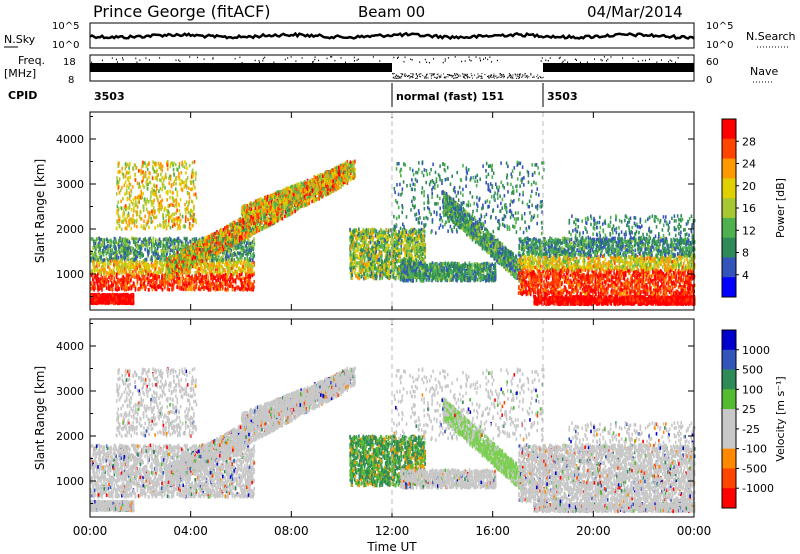 The width and height of the screenshot is (800, 554). What do you see at coordinates (635, 12) in the screenshot?
I see `date-label: 04/Mar/2014` at bounding box center [635, 12].